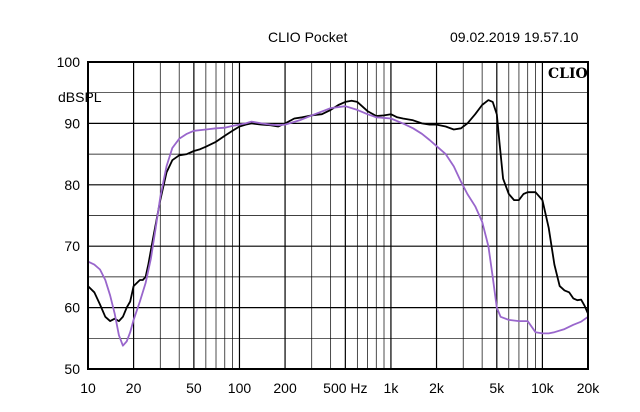  Describe the element at coordinates (307, 37) in the screenshot. I see `app-title: CLIO Pocket` at that location.